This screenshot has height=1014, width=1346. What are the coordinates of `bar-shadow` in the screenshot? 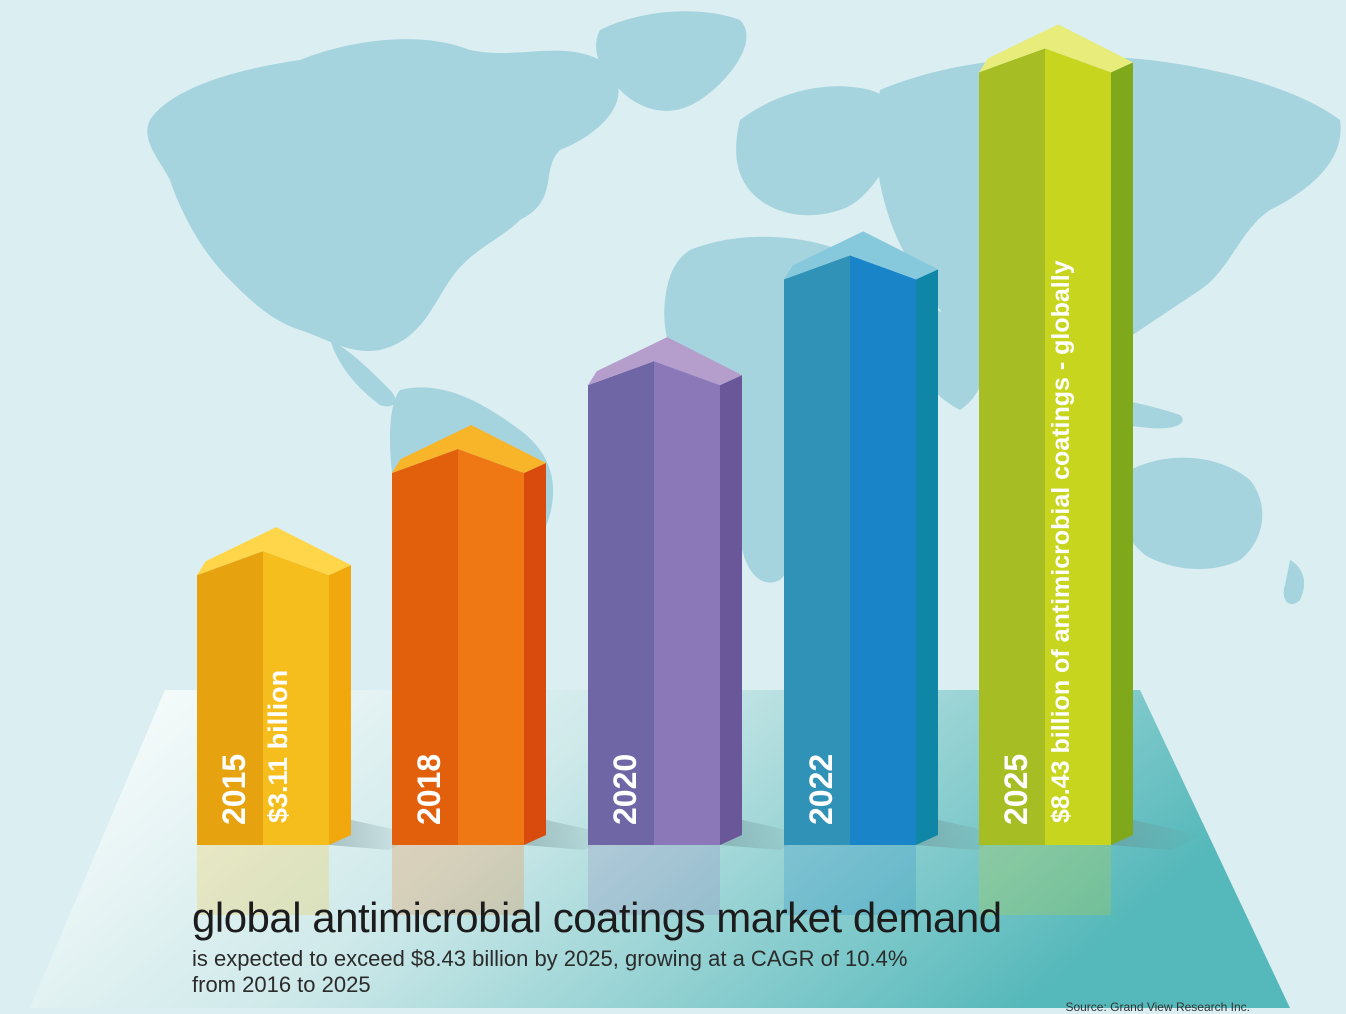 It's located at (1156, 832).